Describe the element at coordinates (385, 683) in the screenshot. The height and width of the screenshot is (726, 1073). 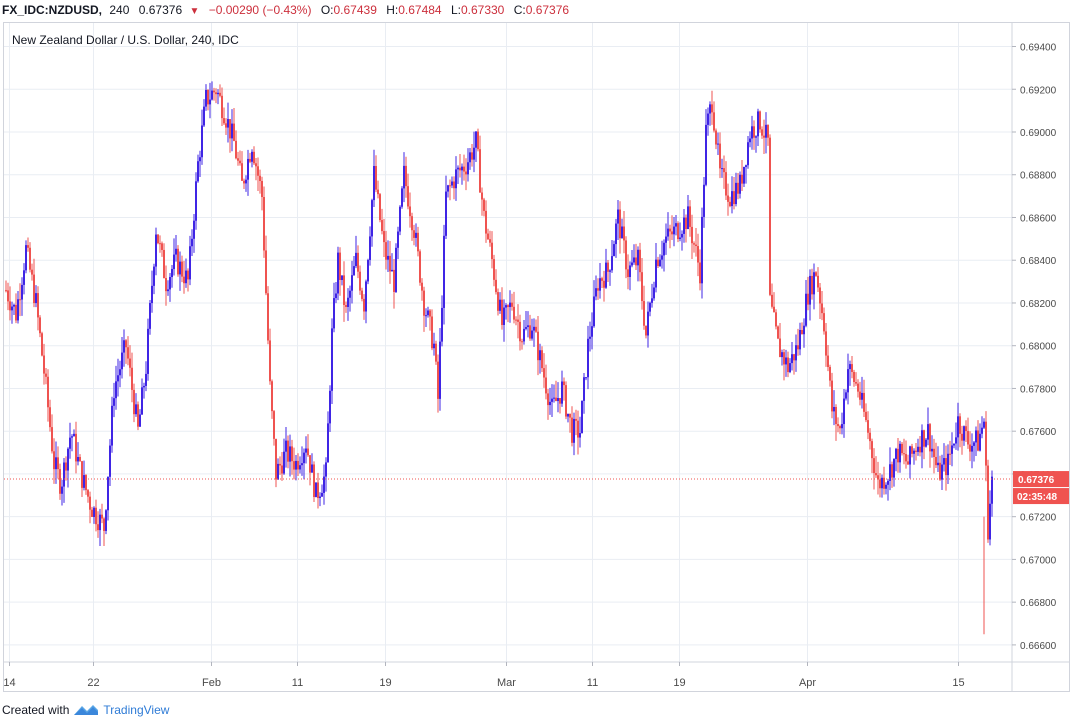
I see `x-tick-label: 19` at that location.